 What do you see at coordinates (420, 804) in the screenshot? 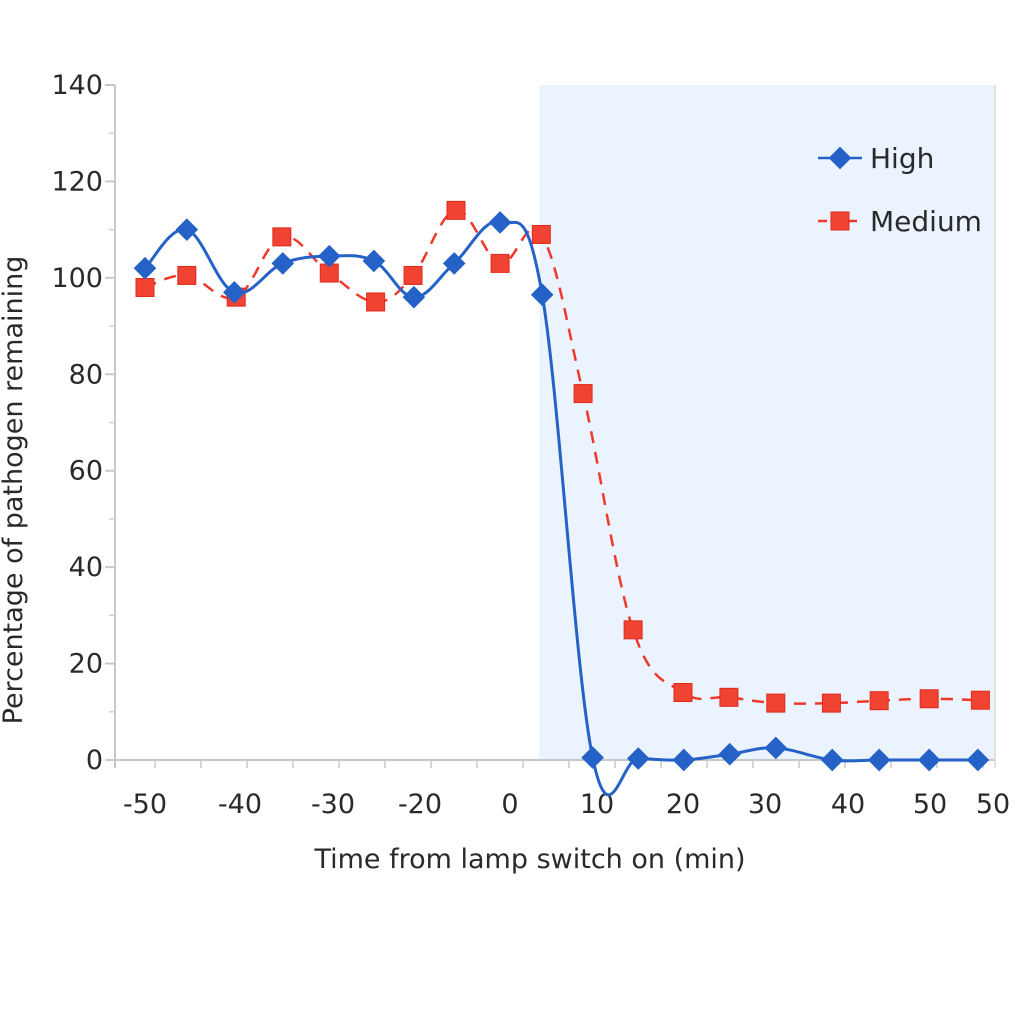
I see `x-tick-label: -20` at bounding box center [420, 804].